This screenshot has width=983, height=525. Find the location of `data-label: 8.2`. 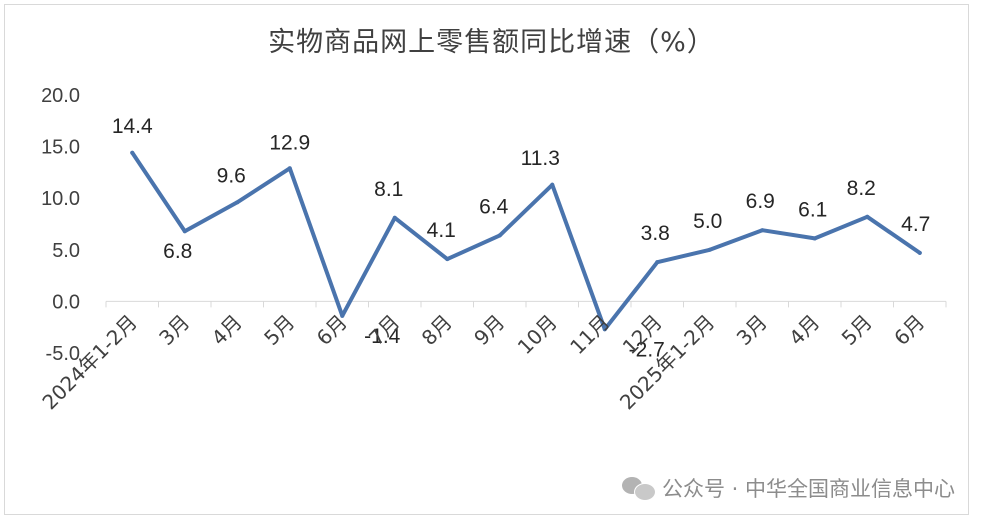

data-label: 8.2 is located at coordinates (861, 188).